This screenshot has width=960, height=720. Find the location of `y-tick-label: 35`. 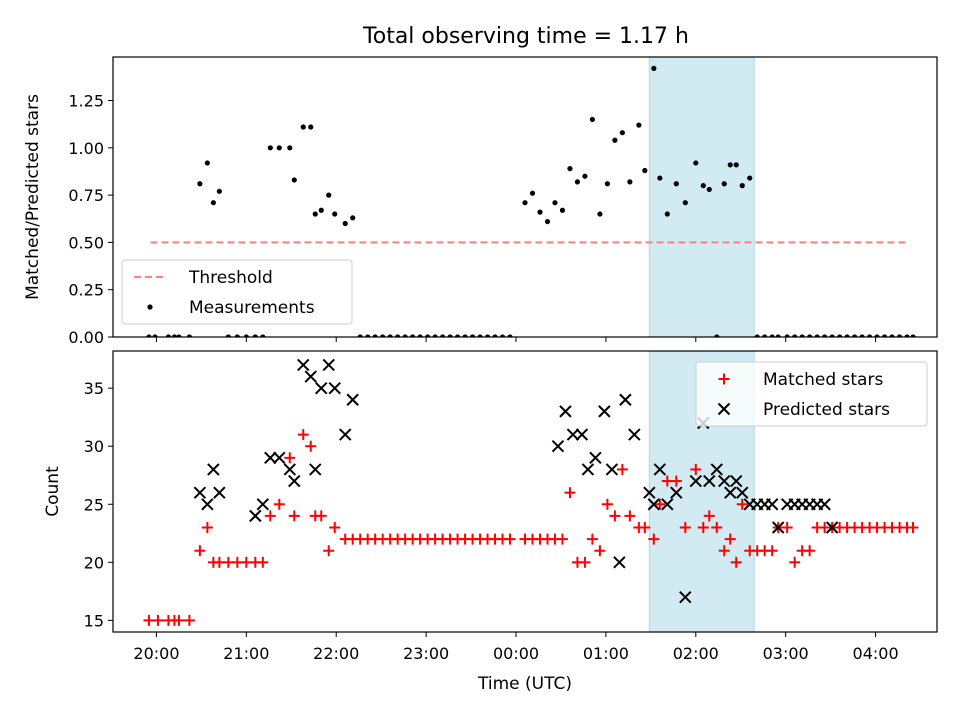

y-tick-label: 35 is located at coordinates (94, 388).